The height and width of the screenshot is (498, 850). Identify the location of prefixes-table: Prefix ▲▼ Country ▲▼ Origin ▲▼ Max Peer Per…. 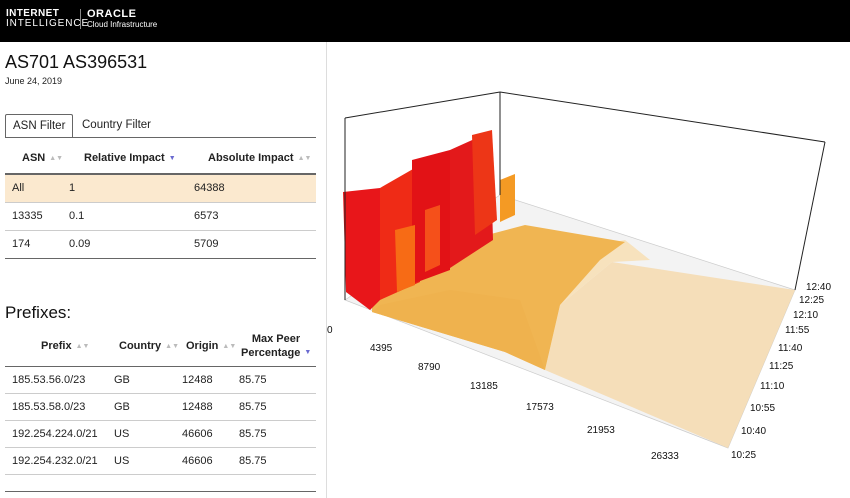
(160, 413).